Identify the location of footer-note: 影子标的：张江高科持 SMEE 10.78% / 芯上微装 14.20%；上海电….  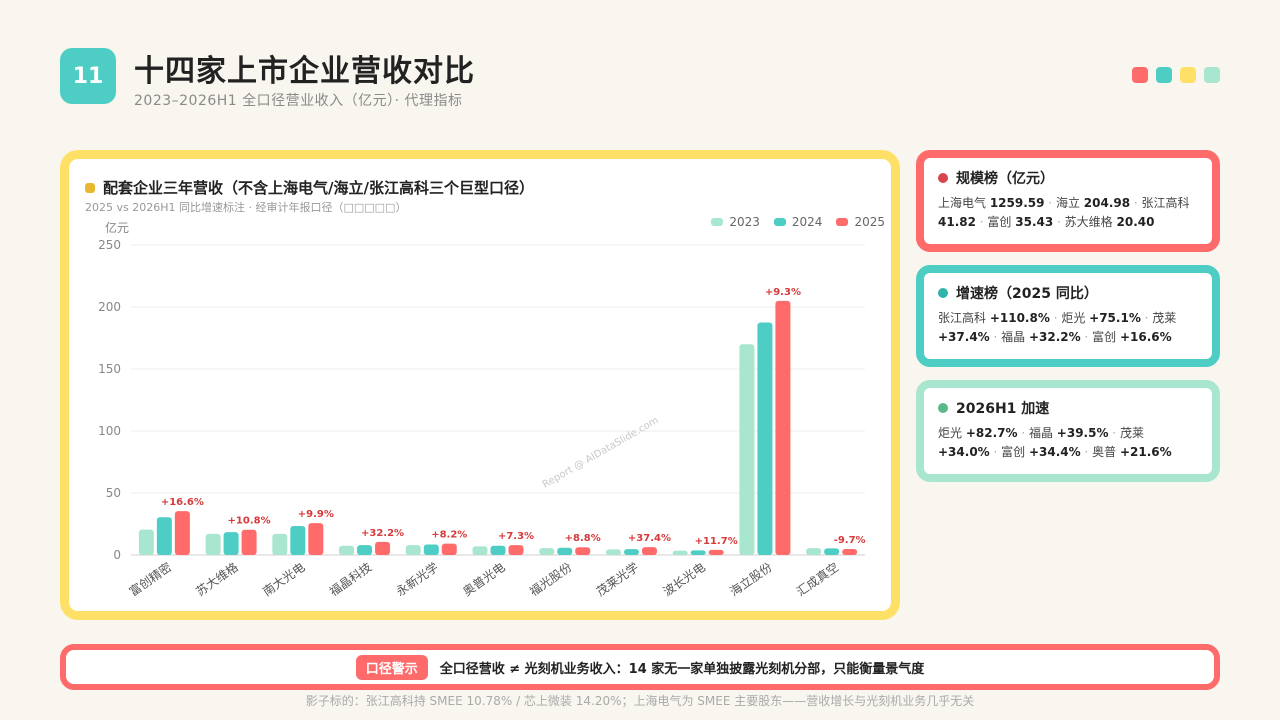
(640, 701).